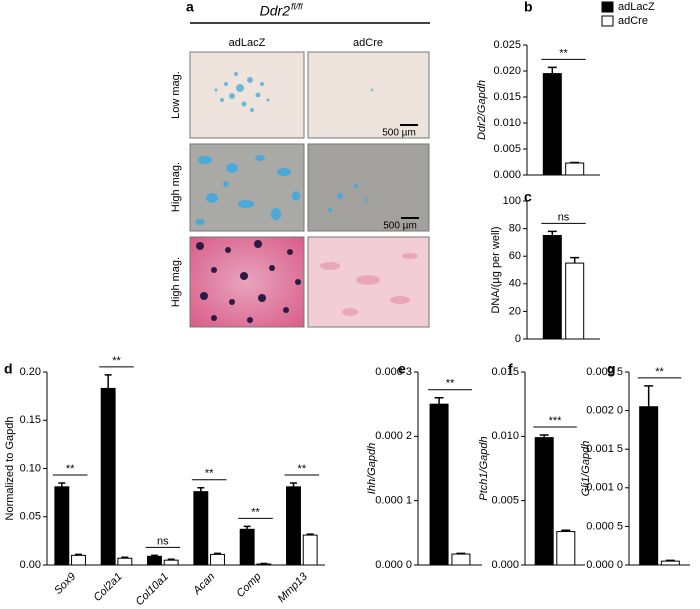 The height and width of the screenshot is (609, 700). Describe the element at coordinates (30, 420) in the screenshot. I see `y-tick-label: 0.15` at that location.